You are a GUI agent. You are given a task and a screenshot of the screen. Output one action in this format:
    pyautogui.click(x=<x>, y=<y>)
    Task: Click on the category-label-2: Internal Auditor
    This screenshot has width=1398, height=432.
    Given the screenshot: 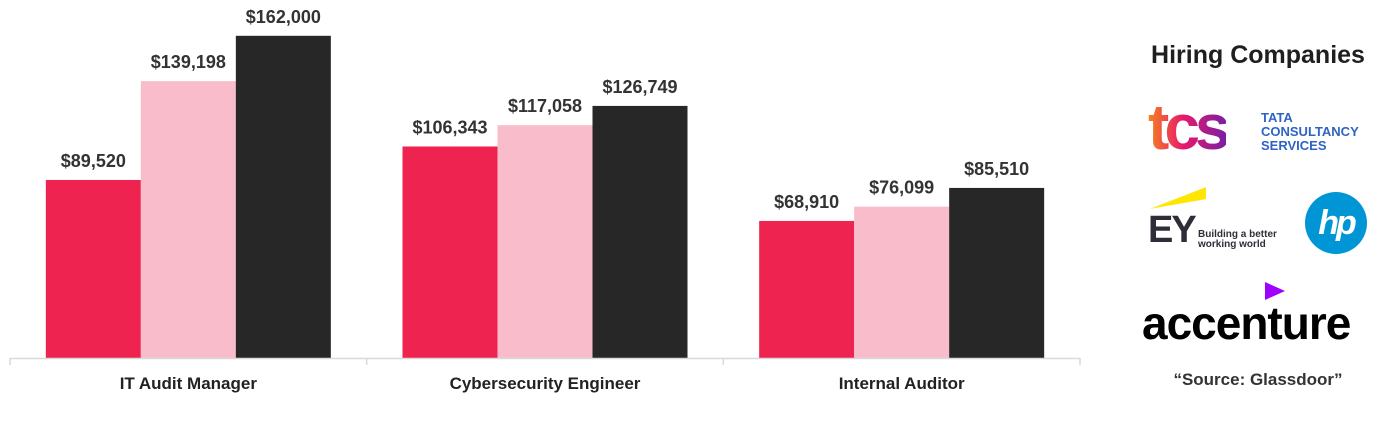 What is the action you would take?
    pyautogui.click(x=902, y=383)
    